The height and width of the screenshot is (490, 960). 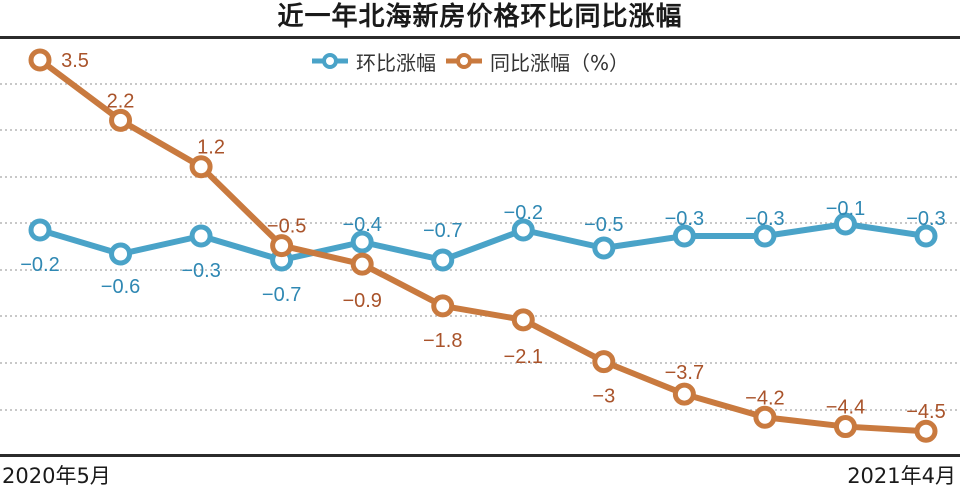 I want to click on x-axis-line, so click(x=480, y=455).